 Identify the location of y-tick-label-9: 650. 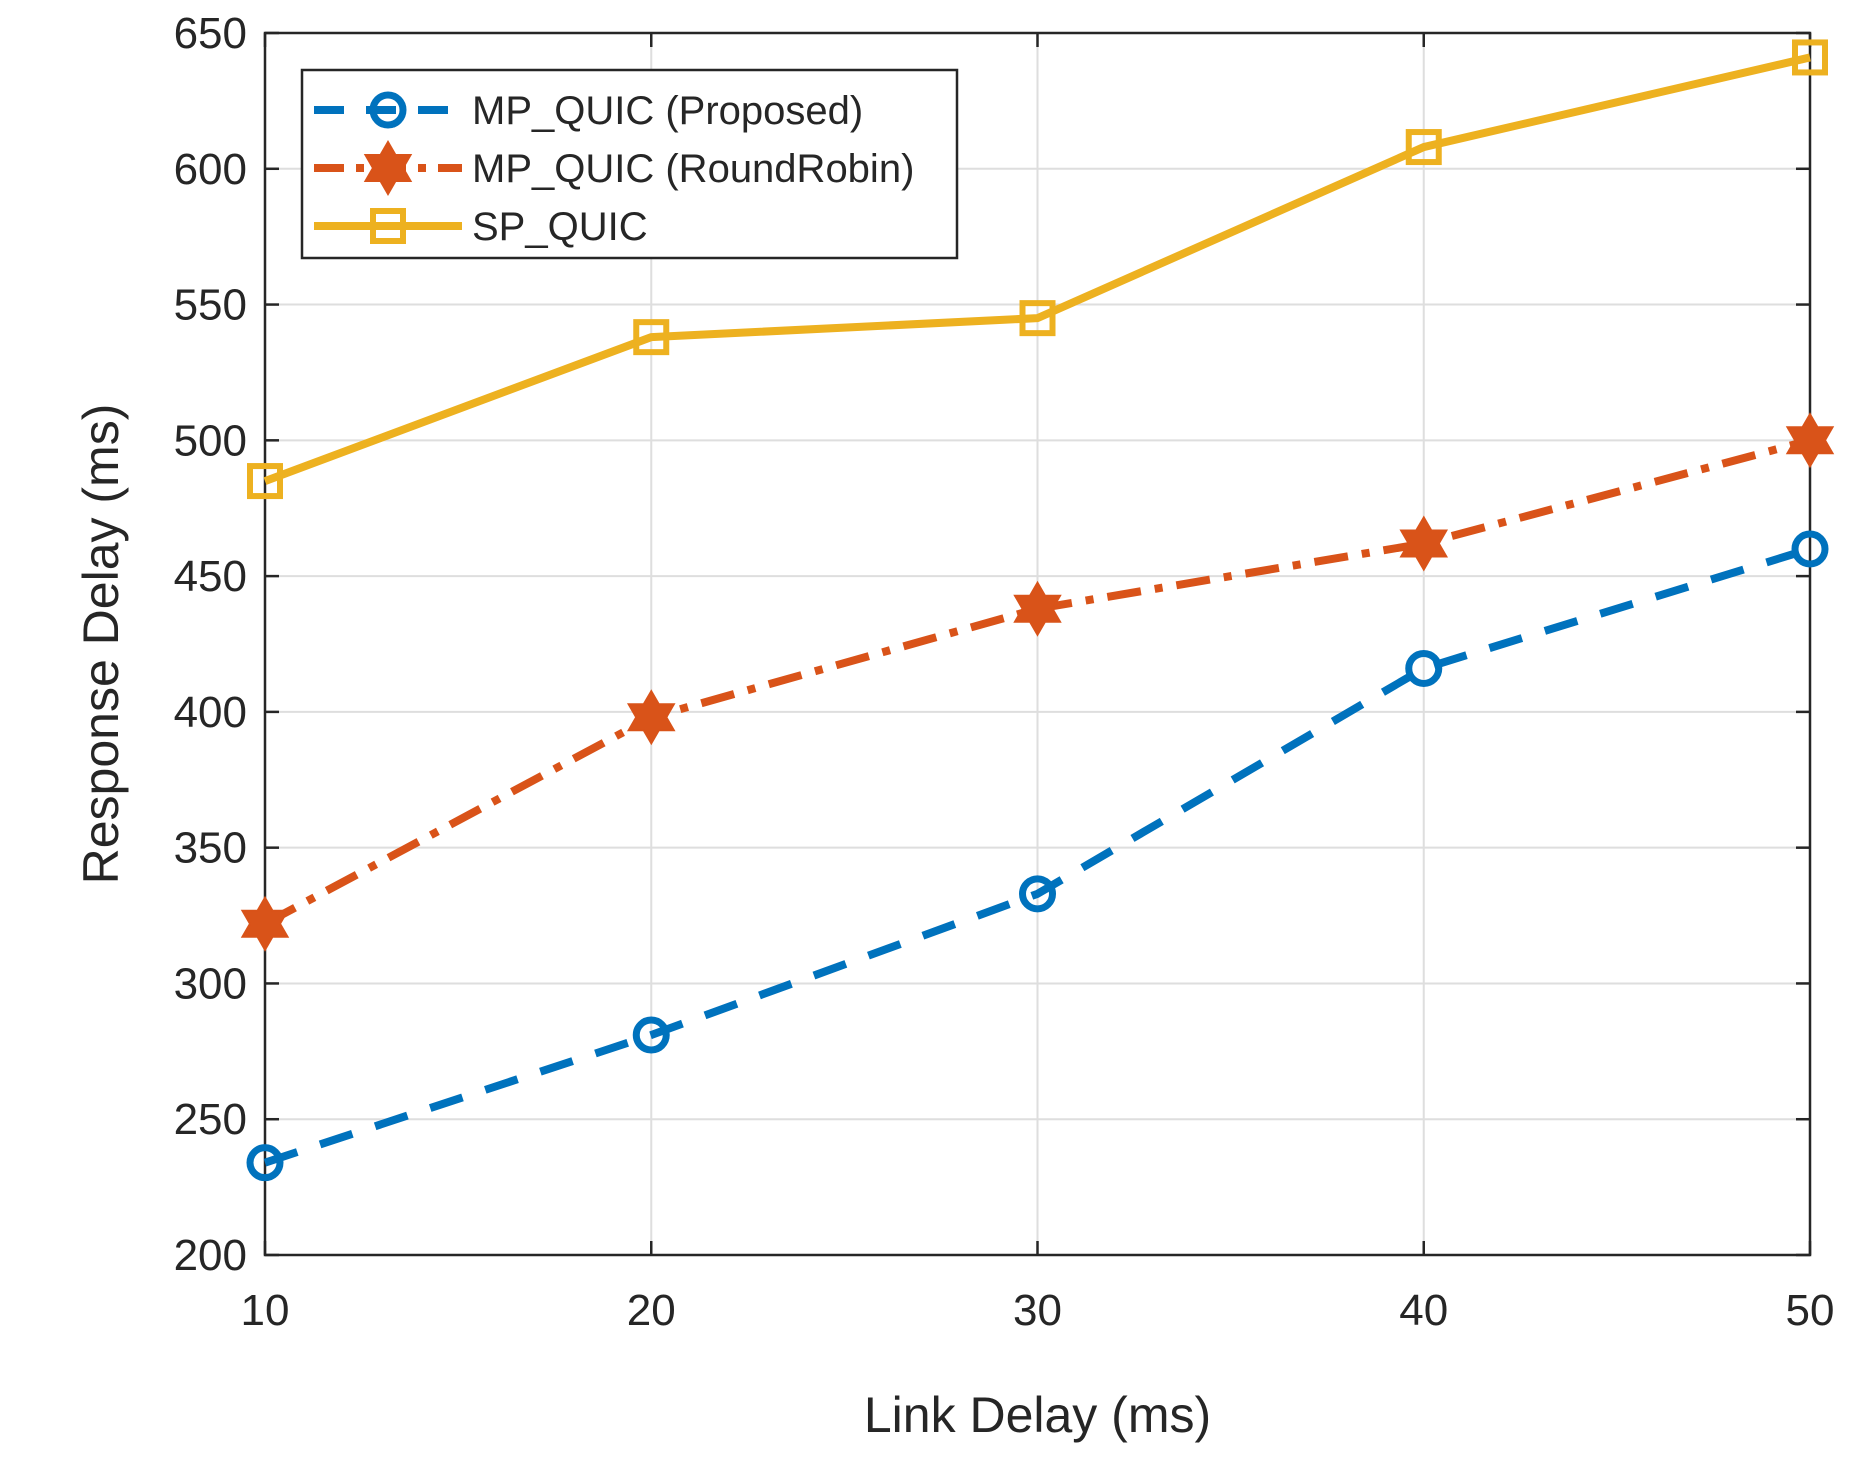
(210, 33).